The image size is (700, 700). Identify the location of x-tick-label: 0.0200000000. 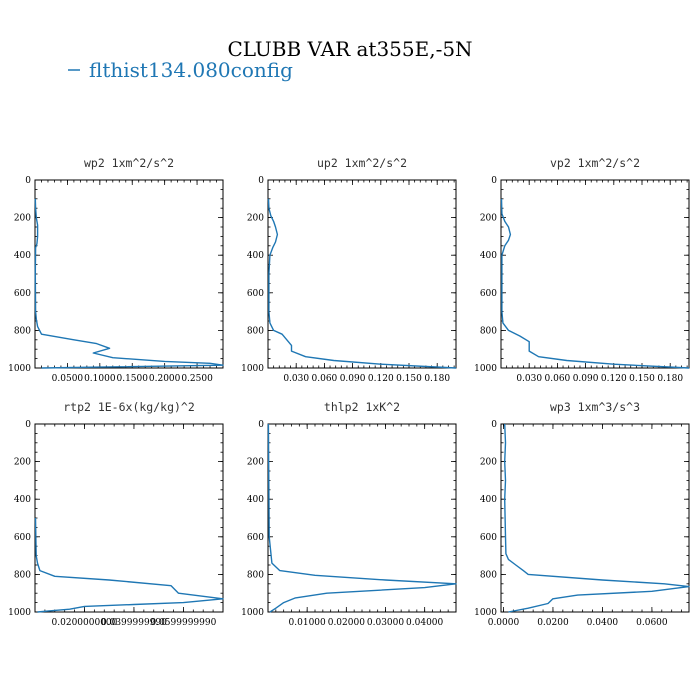
(85, 623).